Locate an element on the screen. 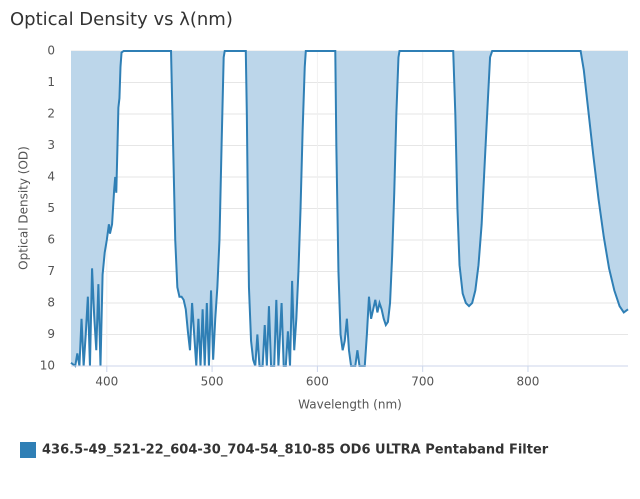  x-tick-label: 500 is located at coordinates (212, 382).